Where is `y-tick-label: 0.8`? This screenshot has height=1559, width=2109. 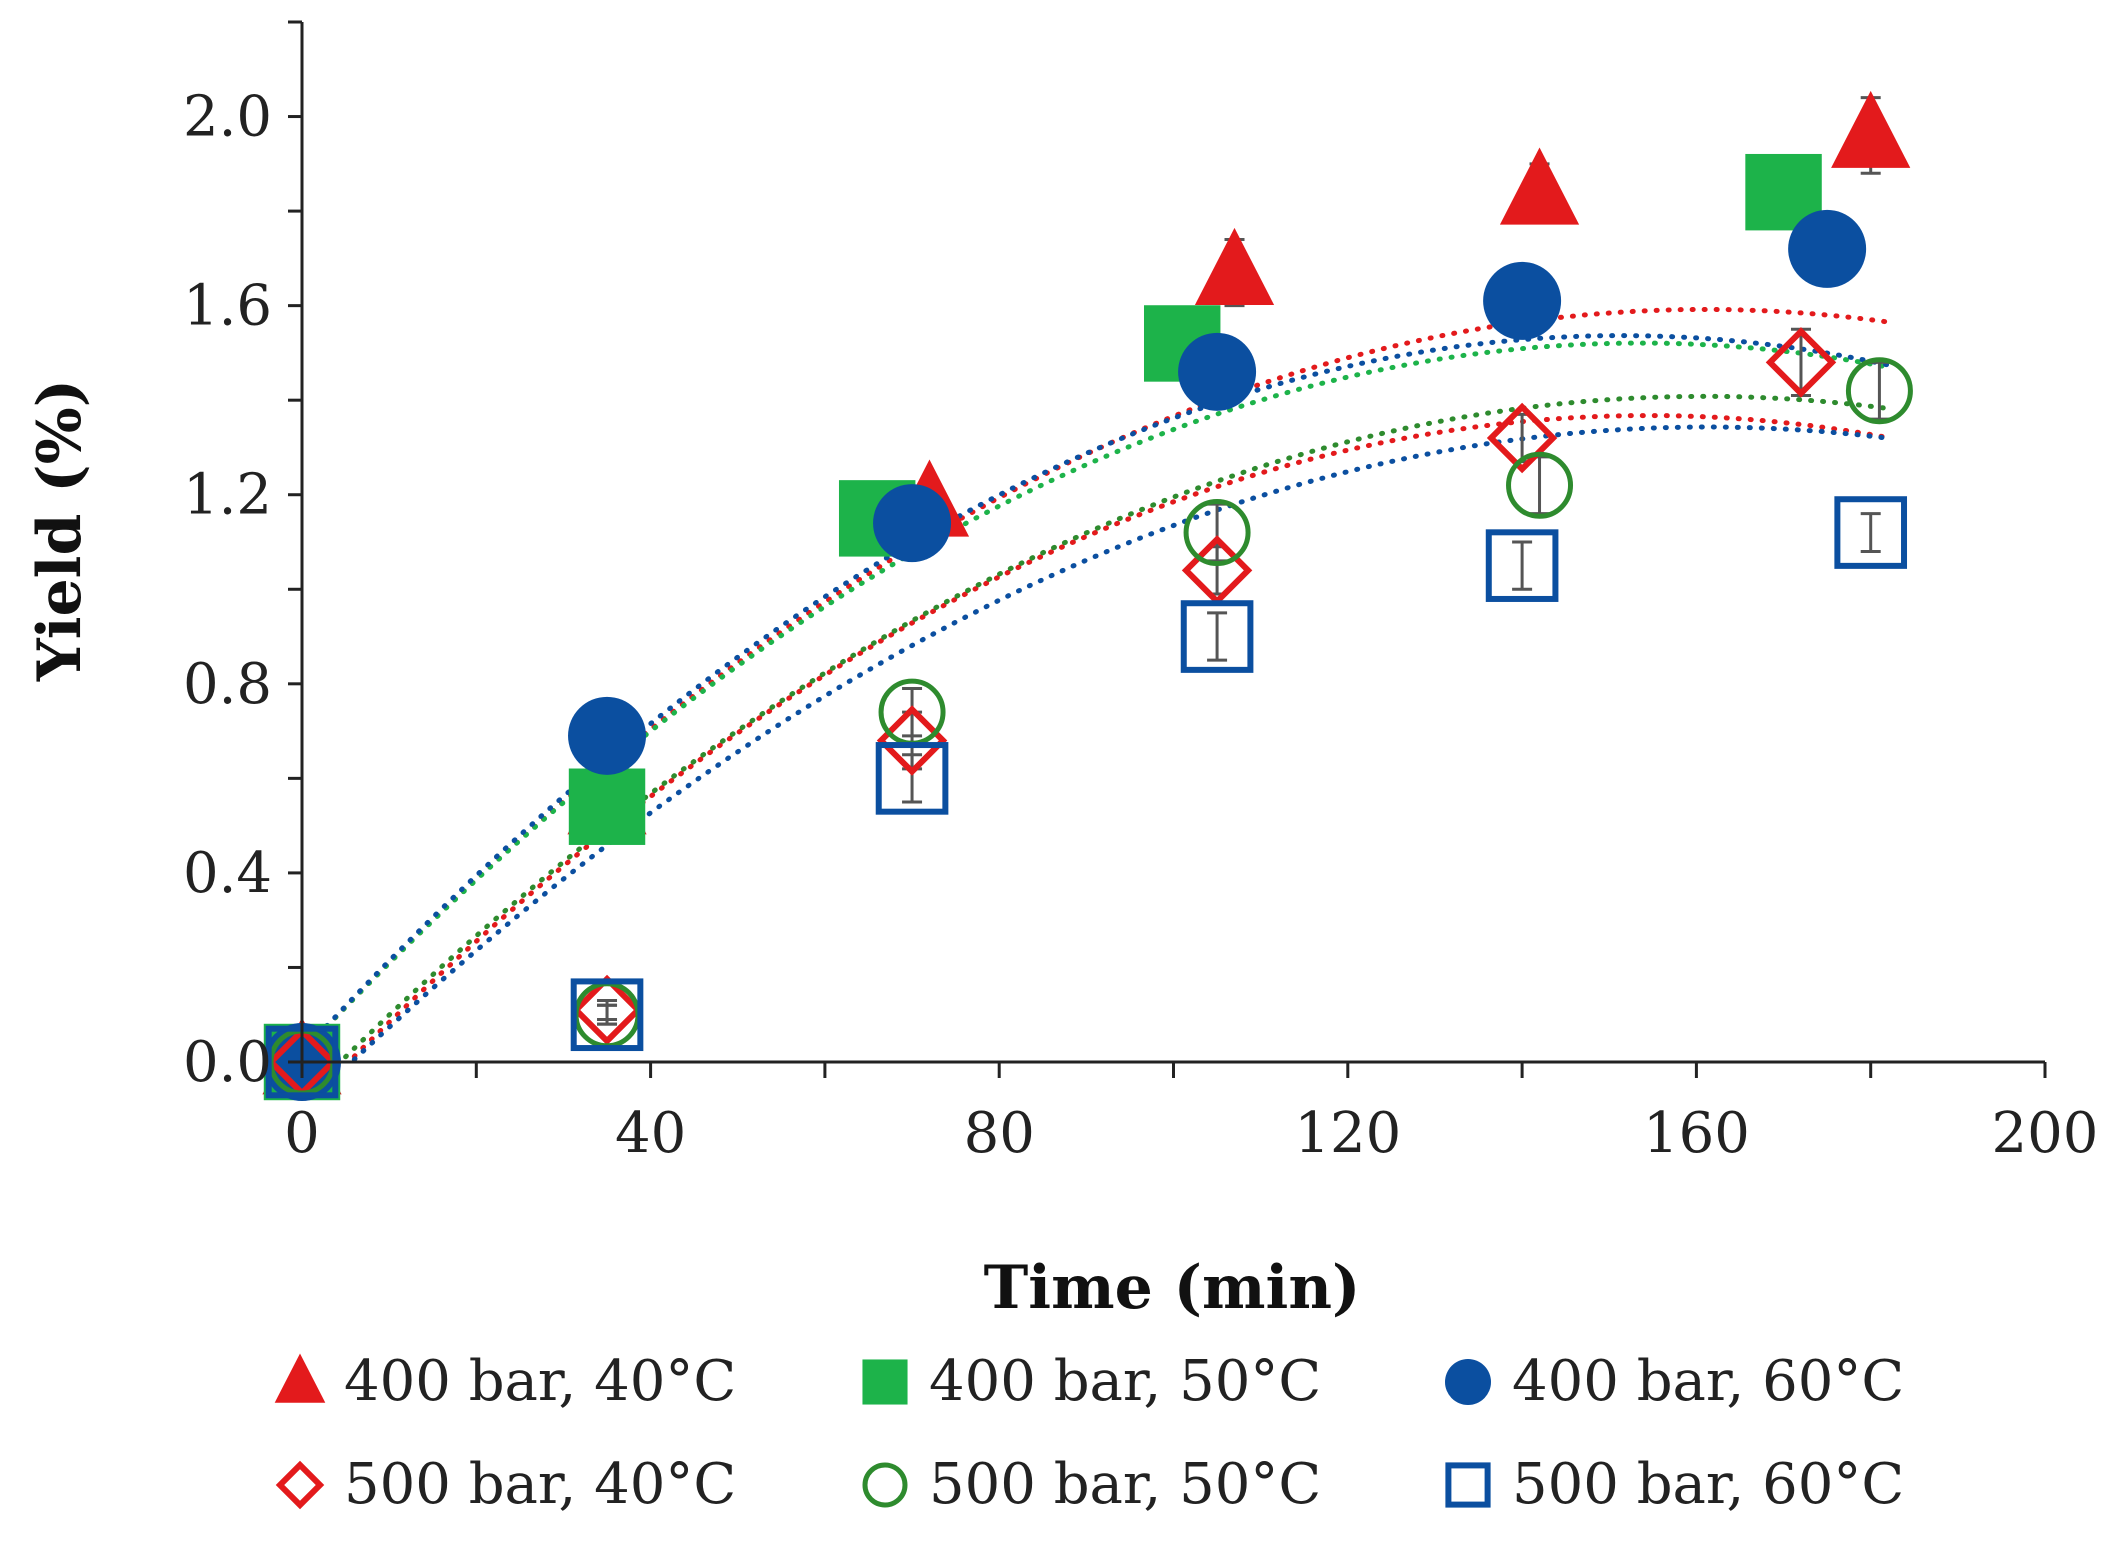
y-tick-label: 0.8 is located at coordinates (227, 684).